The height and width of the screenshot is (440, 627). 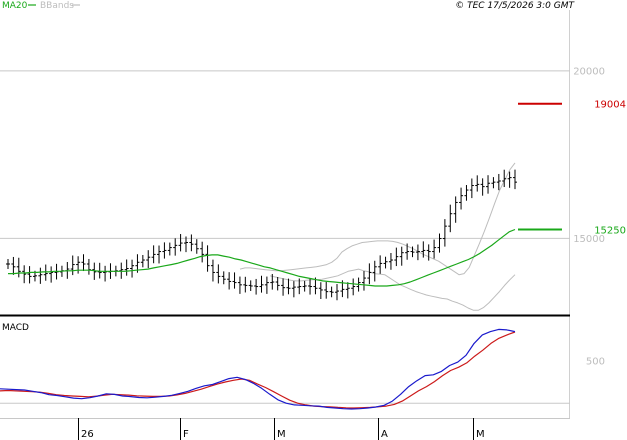 What do you see at coordinates (589, 239) in the screenshot?
I see `price-tick-label: 15000` at bounding box center [589, 239].